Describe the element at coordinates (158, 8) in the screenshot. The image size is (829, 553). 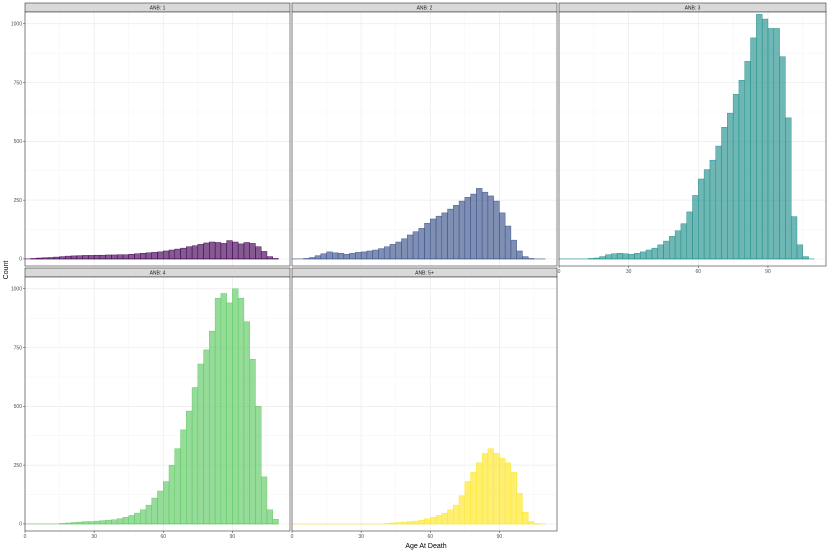
I see `facet-strip-label: ANB: 1` at that location.